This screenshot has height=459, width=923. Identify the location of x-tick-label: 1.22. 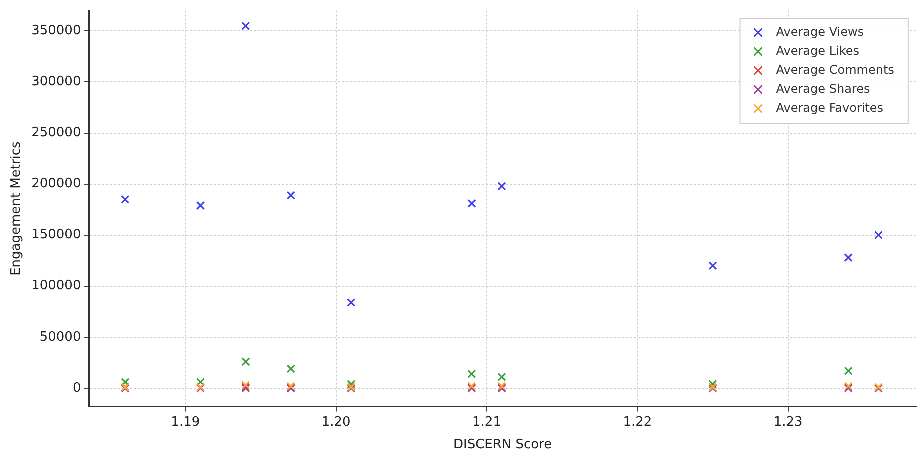
(637, 422).